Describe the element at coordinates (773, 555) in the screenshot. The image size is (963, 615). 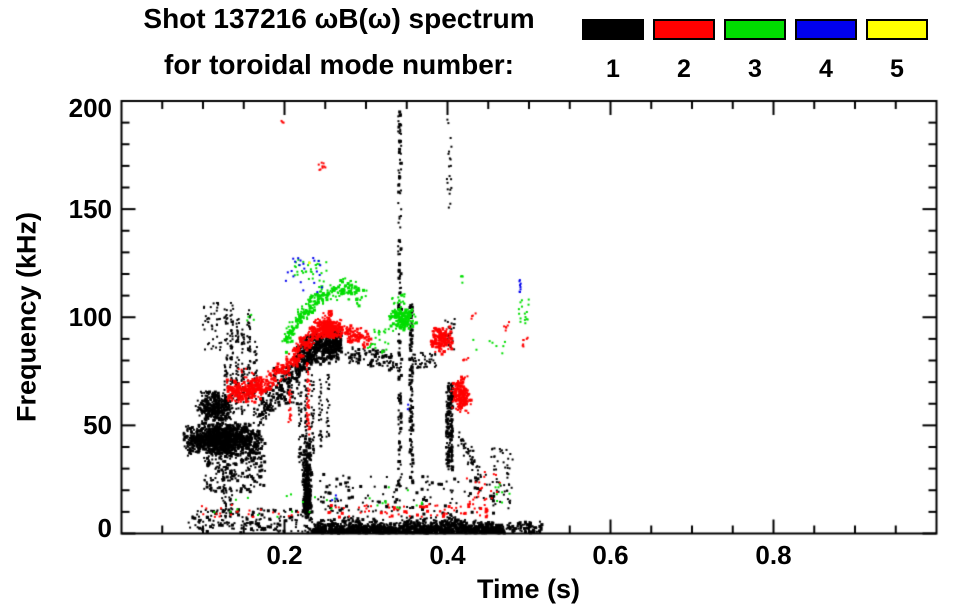
I see `x-tick-label: 0.8` at that location.